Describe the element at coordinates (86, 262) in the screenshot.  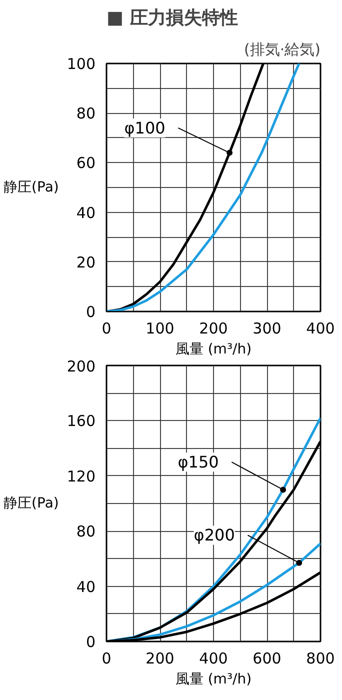
I see `y-tick-label: 20` at that location.